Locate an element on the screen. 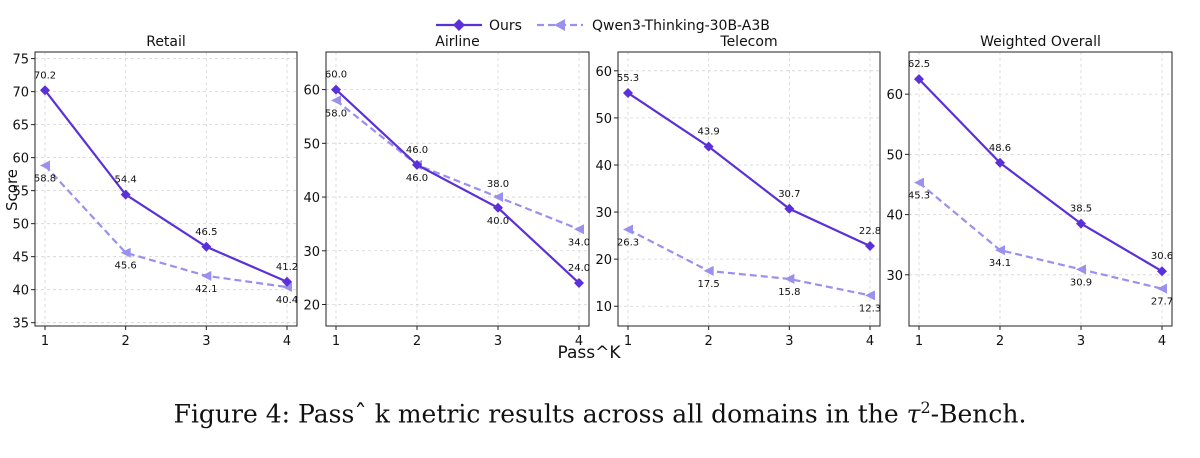 This screenshot has width=1200, height=458. data-label-ours: 40.0 is located at coordinates (498, 221).